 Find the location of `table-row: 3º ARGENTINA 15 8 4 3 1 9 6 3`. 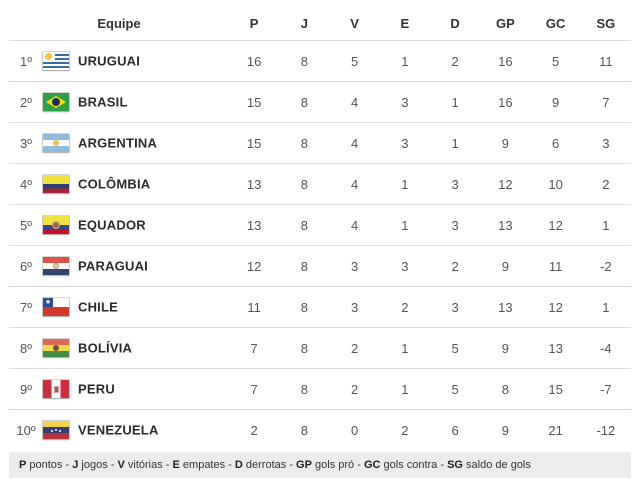

table-row: 3º ARGENTINA 15 8 4 3 1 9 6 3 is located at coordinates (320, 143).